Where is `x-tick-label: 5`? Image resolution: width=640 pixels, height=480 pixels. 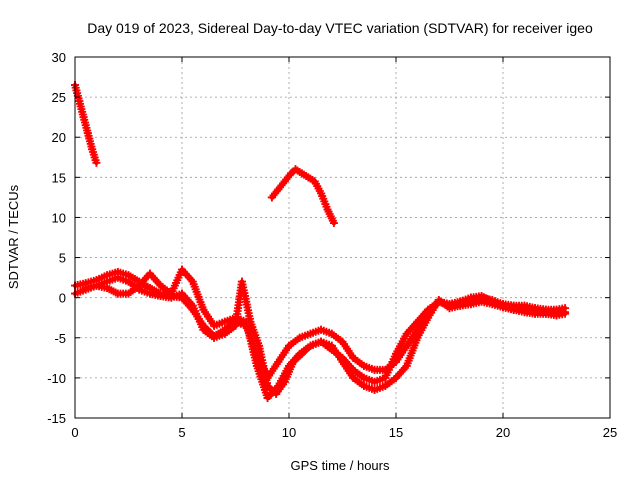
x-tick-label: 5 is located at coordinates (181, 432).